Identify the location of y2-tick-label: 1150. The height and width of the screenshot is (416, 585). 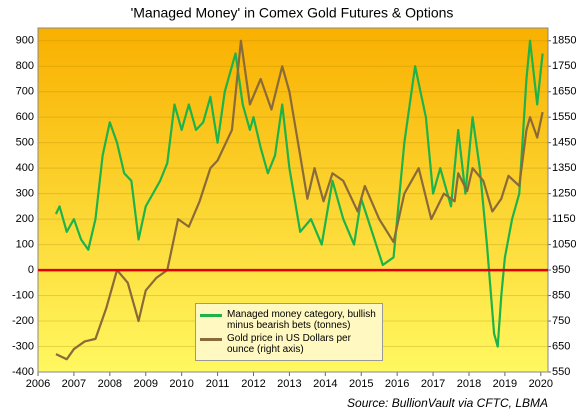
(564, 219).